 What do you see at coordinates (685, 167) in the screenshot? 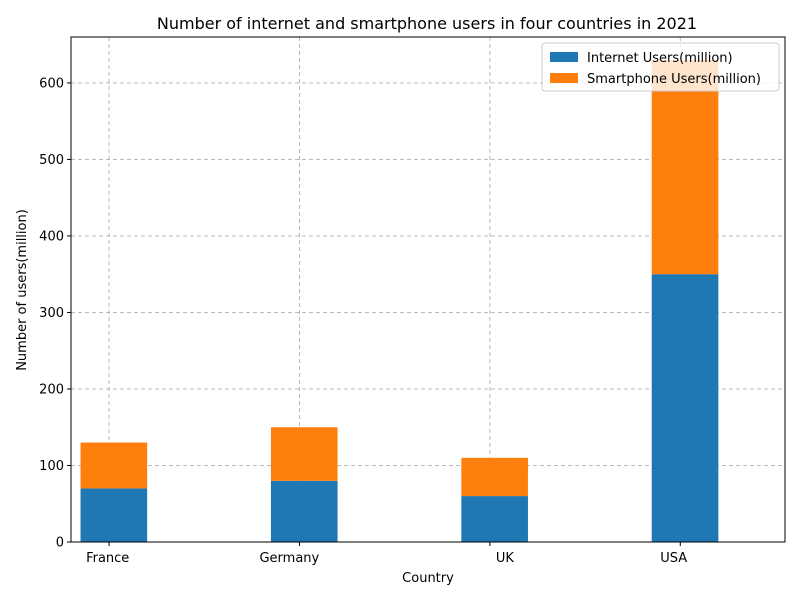
I see `bar-smartphone-usa` at bounding box center [685, 167].